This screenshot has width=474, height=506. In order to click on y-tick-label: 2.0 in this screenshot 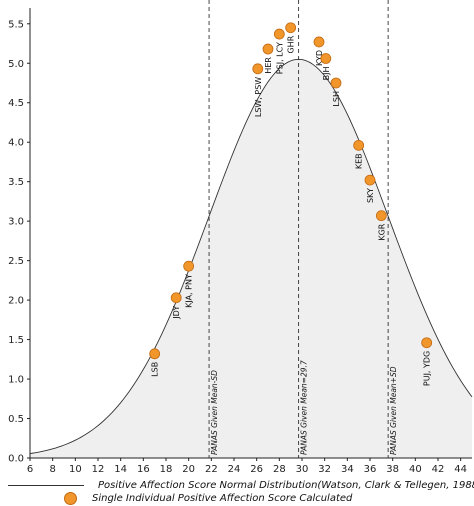, I will do `click(16, 301)`.